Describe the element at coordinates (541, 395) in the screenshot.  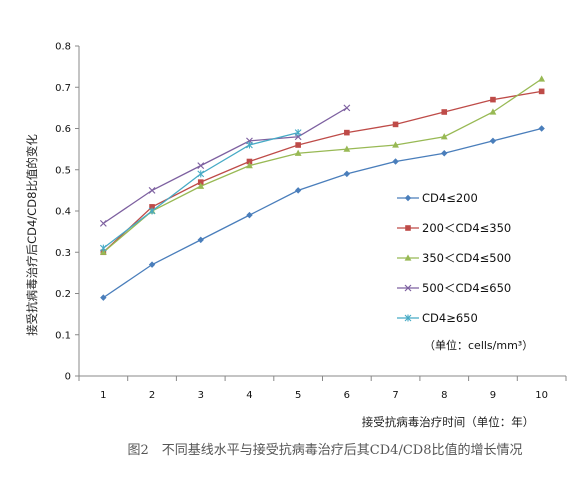
I see `x-tick-label: 10` at that location.